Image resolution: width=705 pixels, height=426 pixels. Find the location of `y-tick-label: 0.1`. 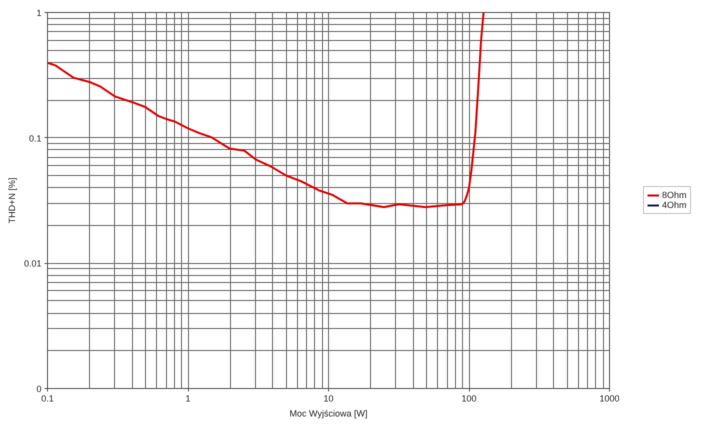

y-tick-label: 0.1 is located at coordinates (35, 138).